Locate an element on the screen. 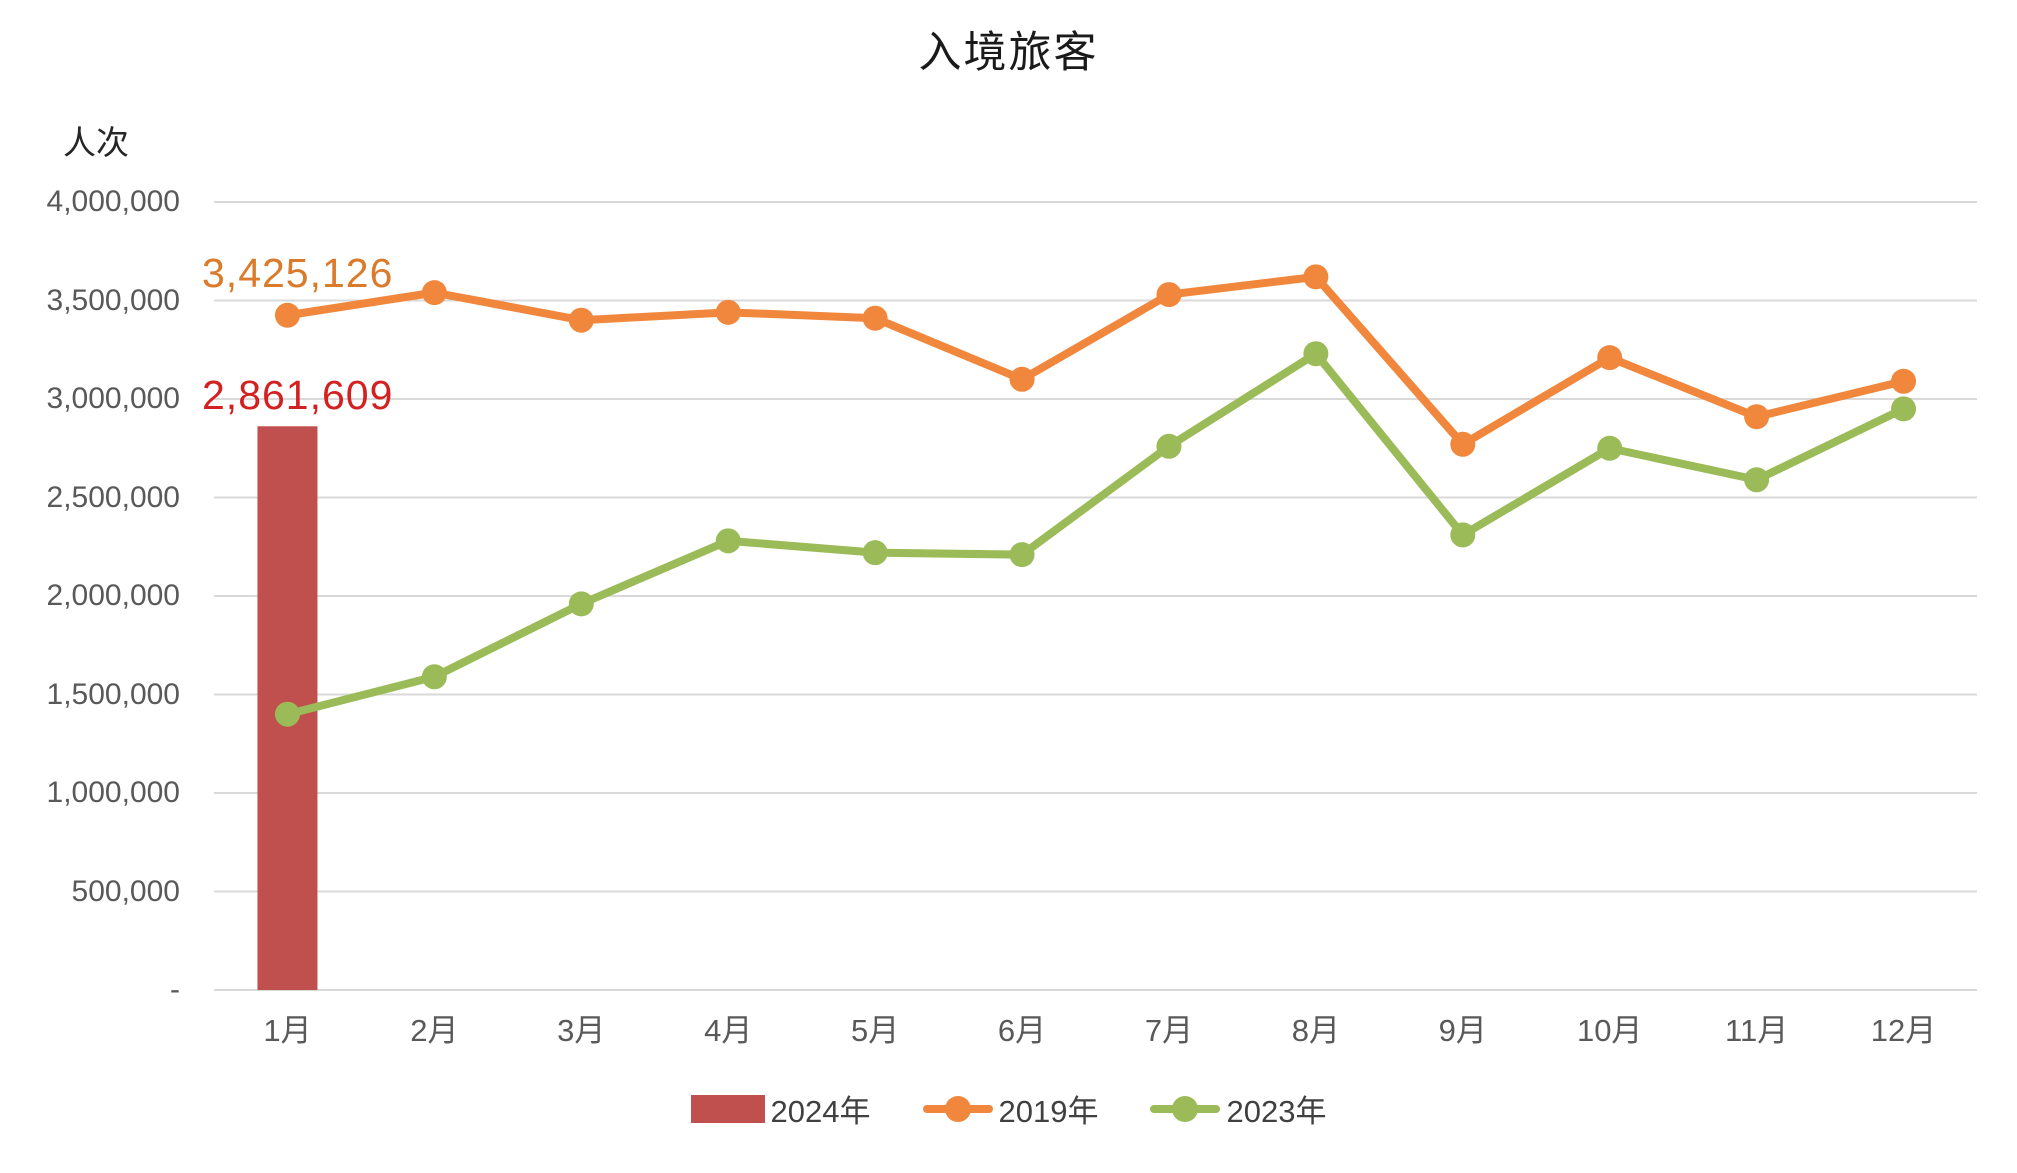 The height and width of the screenshot is (1173, 2017). x-tick-label-11月: 11月 is located at coordinates (1757, 1030).